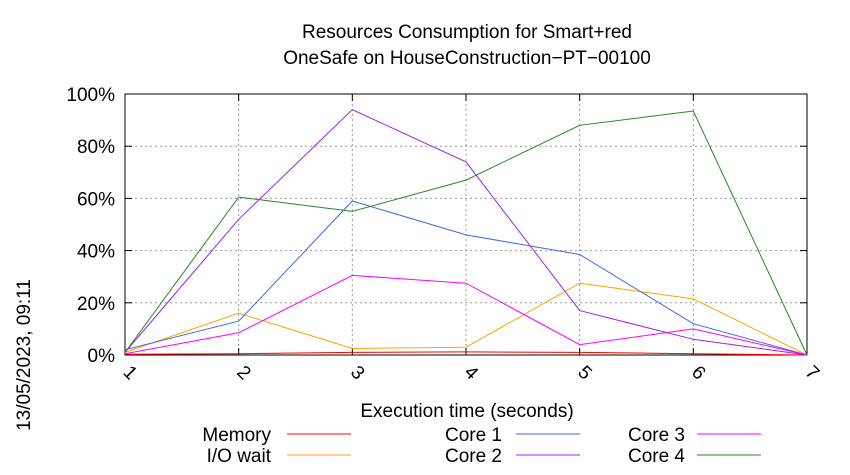 This screenshot has width=850, height=475. What do you see at coordinates (473, 435) in the screenshot?
I see `legend-label-core-1: Core 1` at bounding box center [473, 435].